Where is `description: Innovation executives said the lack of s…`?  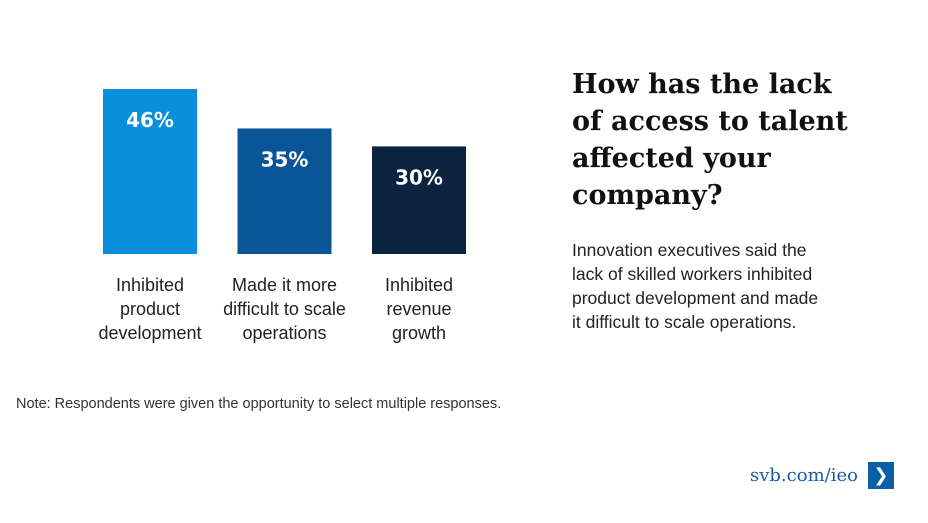
description: Innovation executives said the lack of s… is located at coordinates (695, 286).